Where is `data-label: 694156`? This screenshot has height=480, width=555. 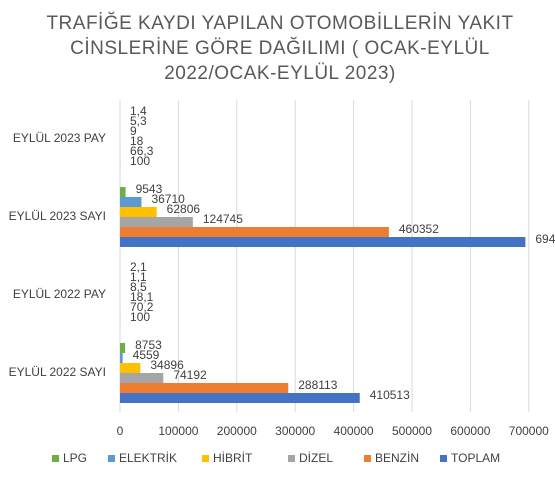
data-label: 694156 is located at coordinates (545, 239).